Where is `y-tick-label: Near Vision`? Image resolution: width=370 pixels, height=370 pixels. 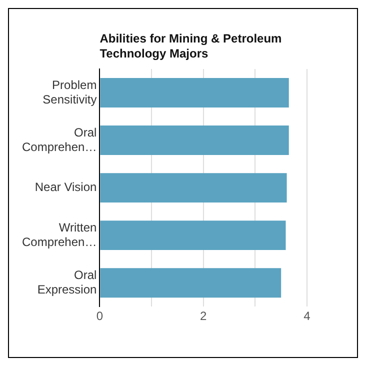 y-tick-label: Near Vision is located at coordinates (65, 187).